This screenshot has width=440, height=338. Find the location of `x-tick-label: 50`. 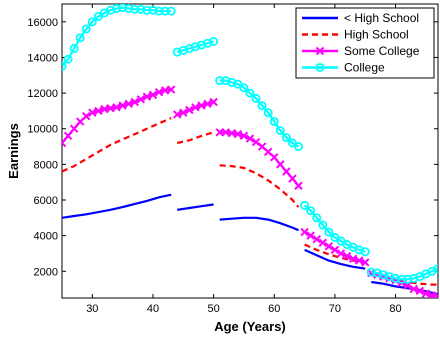

x-tick-label: 50 is located at coordinates (213, 309).